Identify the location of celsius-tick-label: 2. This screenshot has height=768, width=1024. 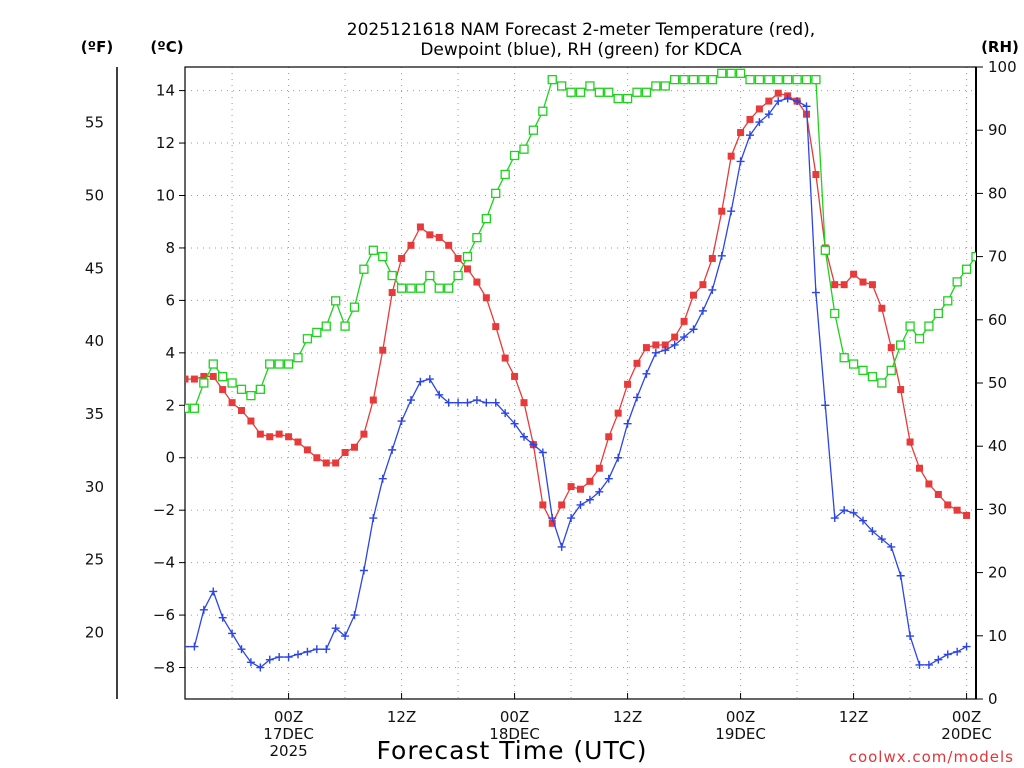
(170, 405).